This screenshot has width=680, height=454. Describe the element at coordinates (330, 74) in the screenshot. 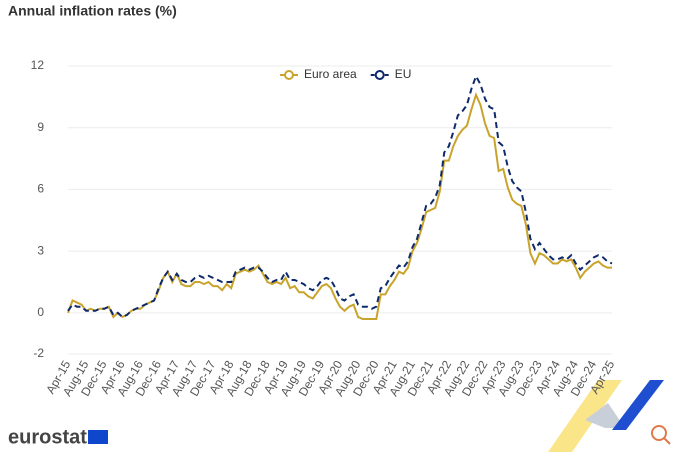

I see `legend-label: Euro area` at that location.